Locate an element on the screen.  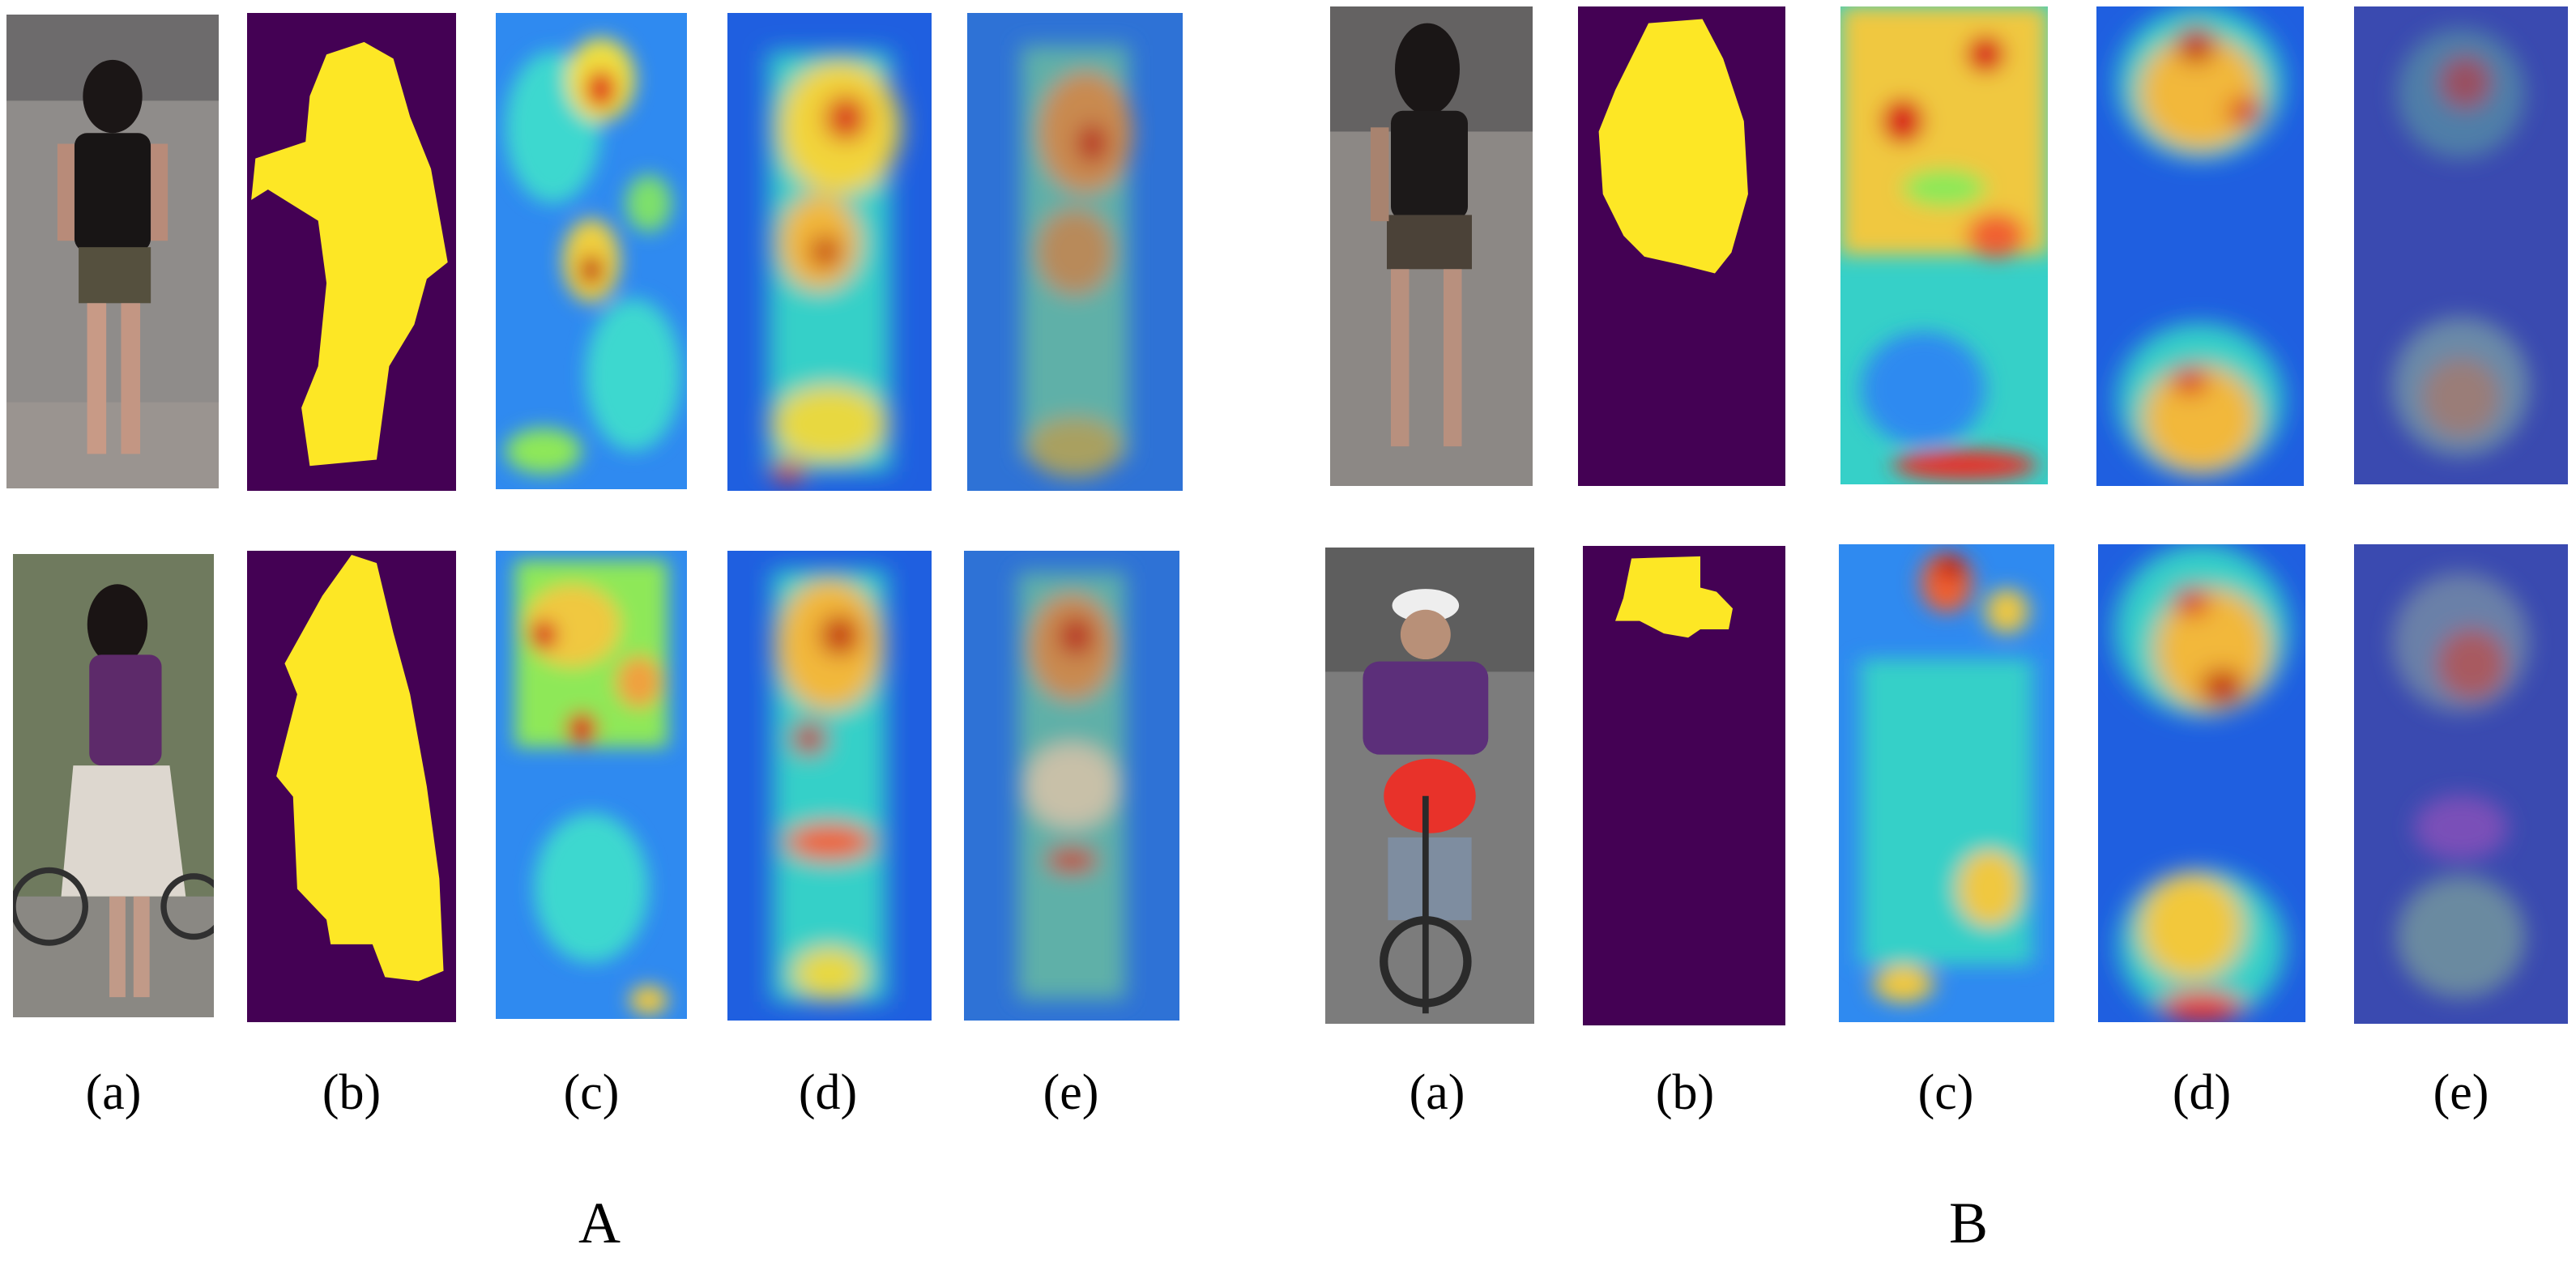
group-a-label-d: (d) is located at coordinates (828, 1092).